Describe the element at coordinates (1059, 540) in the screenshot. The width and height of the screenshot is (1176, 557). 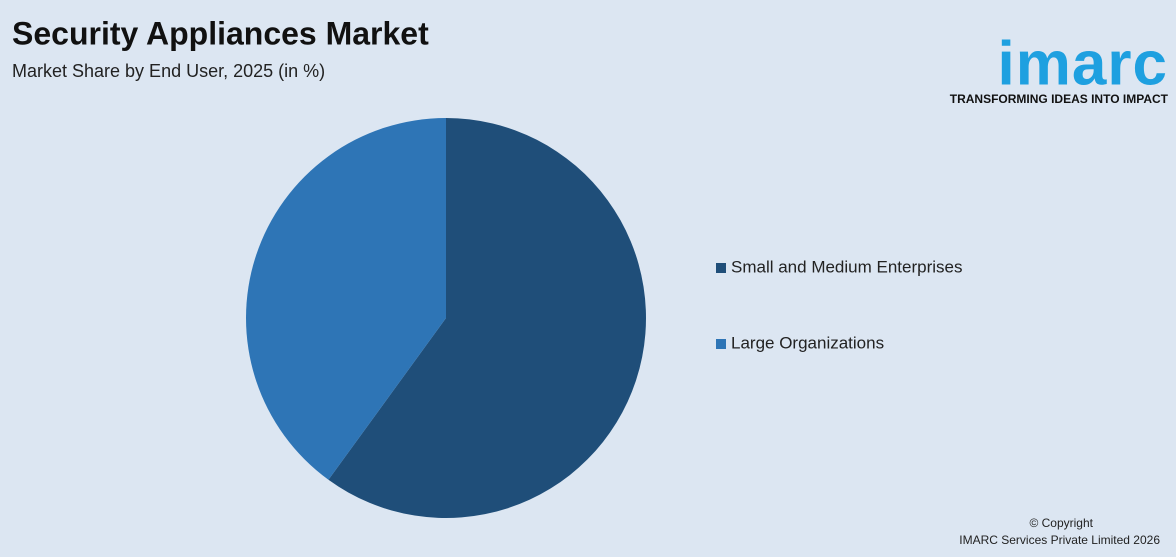
I see `copyright-company: IMARC Services Private Limited 2026` at that location.